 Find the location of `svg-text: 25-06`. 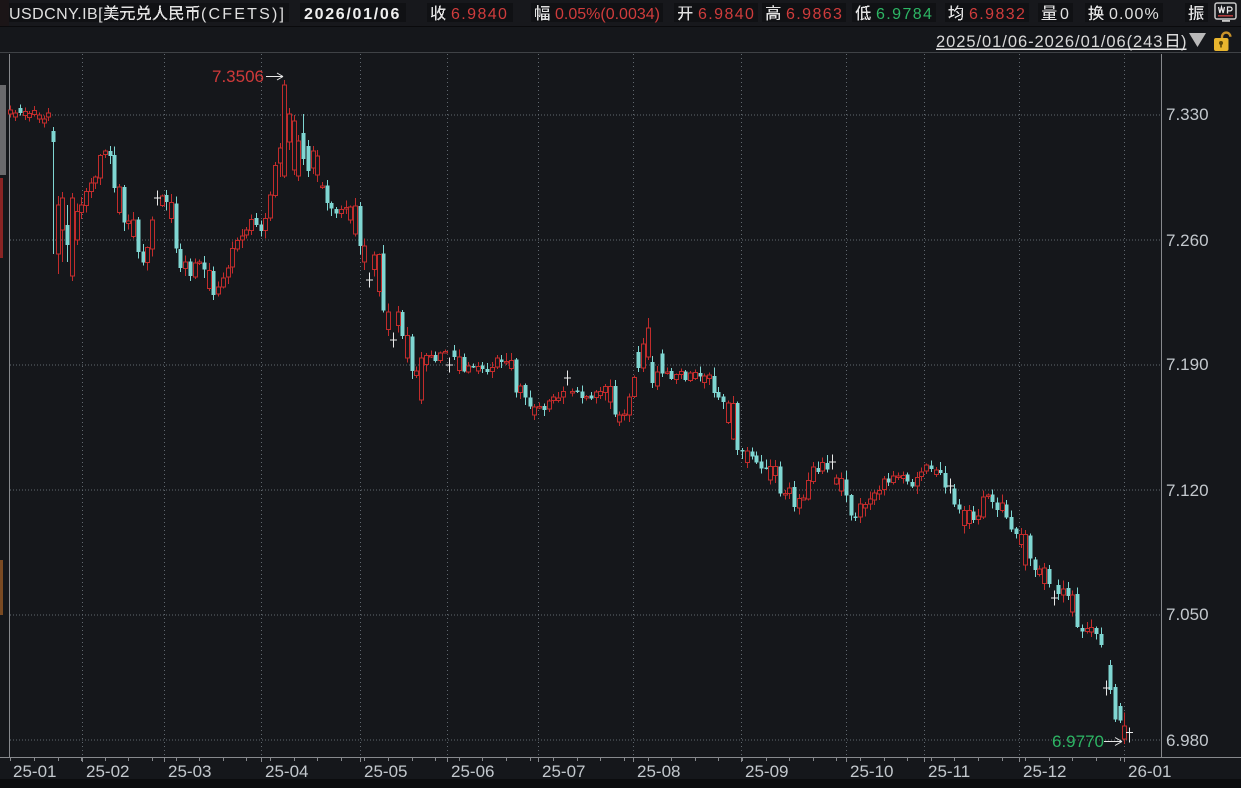

svg-text: 25-06 is located at coordinates (472, 771).